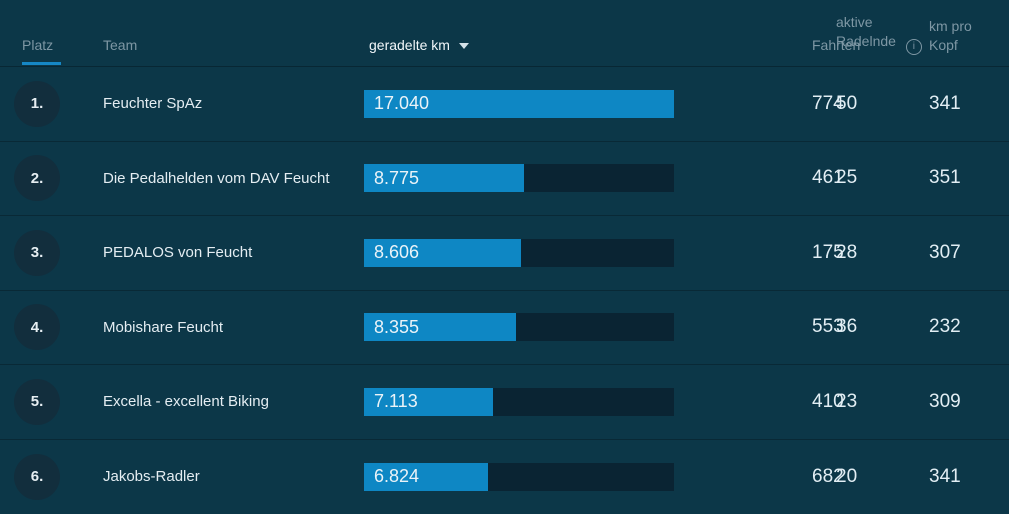 The height and width of the screenshot is (514, 1009). What do you see at coordinates (945, 252) in the screenshot?
I see `km-pro-kopf-value: 307` at bounding box center [945, 252].